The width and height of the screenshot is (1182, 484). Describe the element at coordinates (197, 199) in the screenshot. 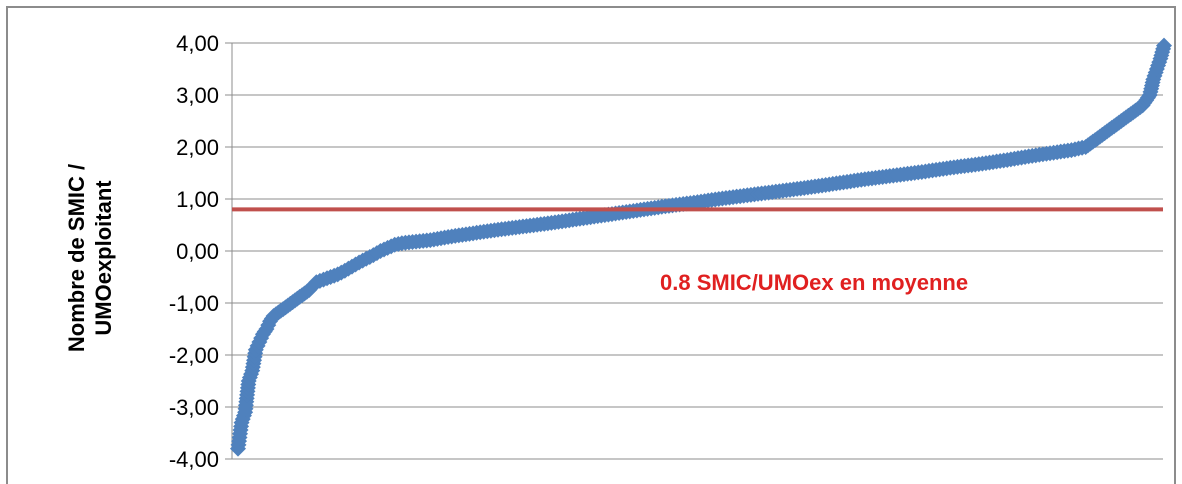

I see `y-tick-label: 1,00` at that location.